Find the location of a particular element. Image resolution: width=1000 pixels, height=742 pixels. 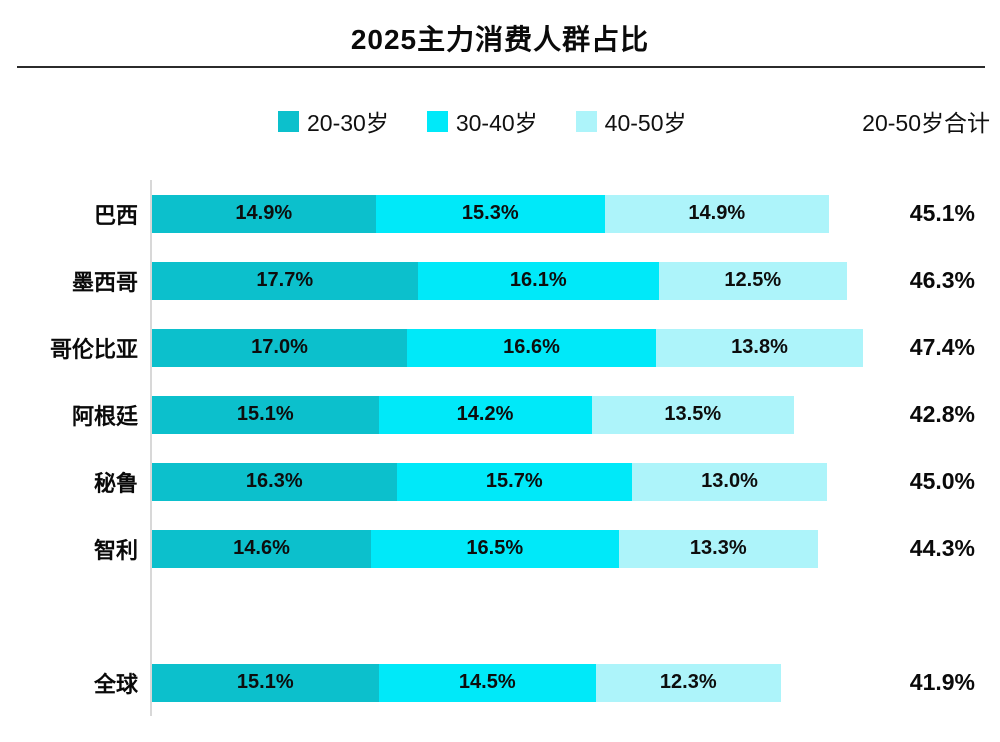

stacked-bar: 16.3% 15.7% 13.0% is located at coordinates (489, 481).